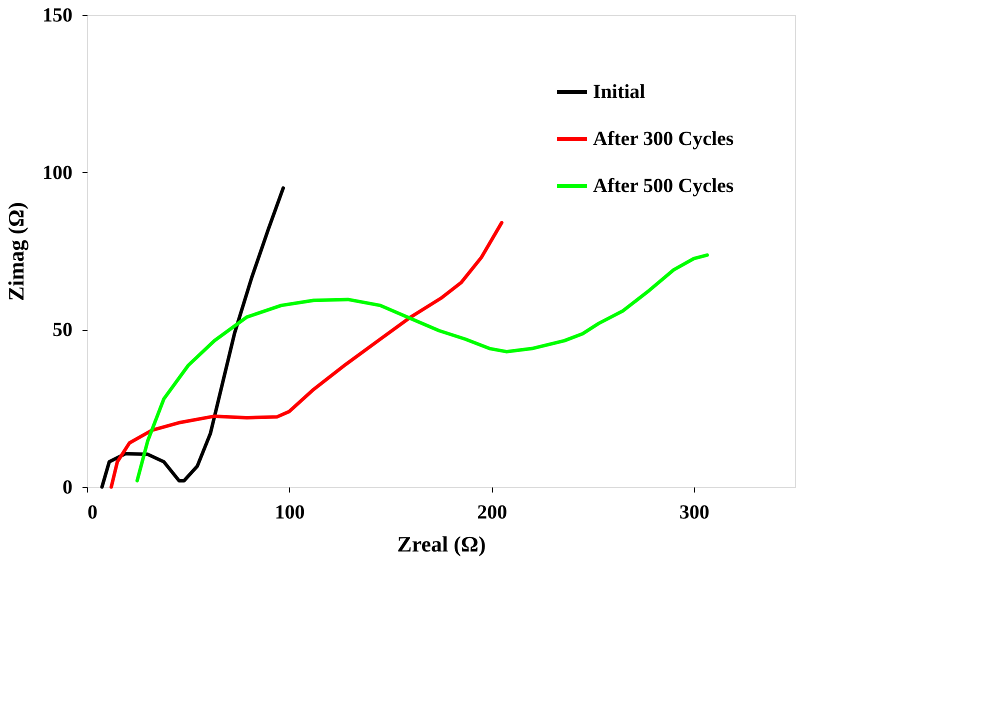 This screenshot has width=988, height=707. What do you see at coordinates (694, 513) in the screenshot?
I see `x-tick-label: 300` at bounding box center [694, 513].